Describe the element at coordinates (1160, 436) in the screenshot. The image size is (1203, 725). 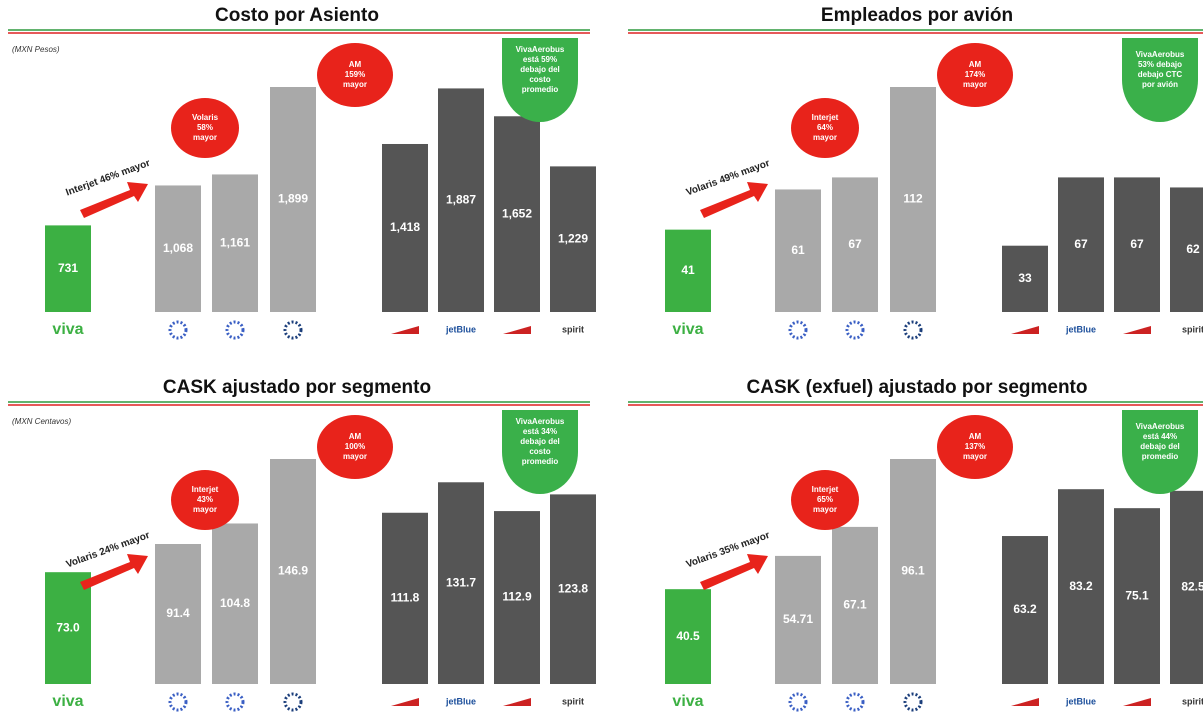
I see `bubble-text: está 44%` at that location.